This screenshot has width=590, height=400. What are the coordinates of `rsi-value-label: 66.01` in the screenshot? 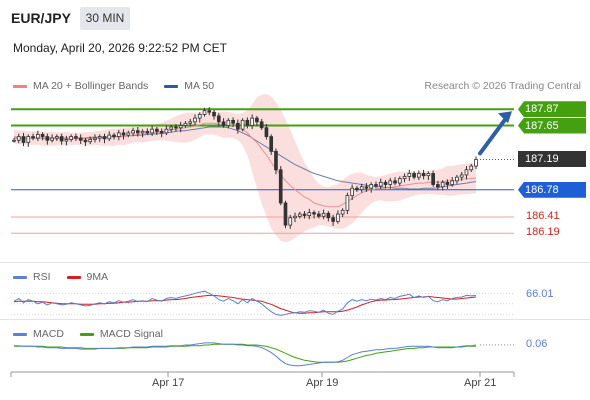 It's located at (540, 294).